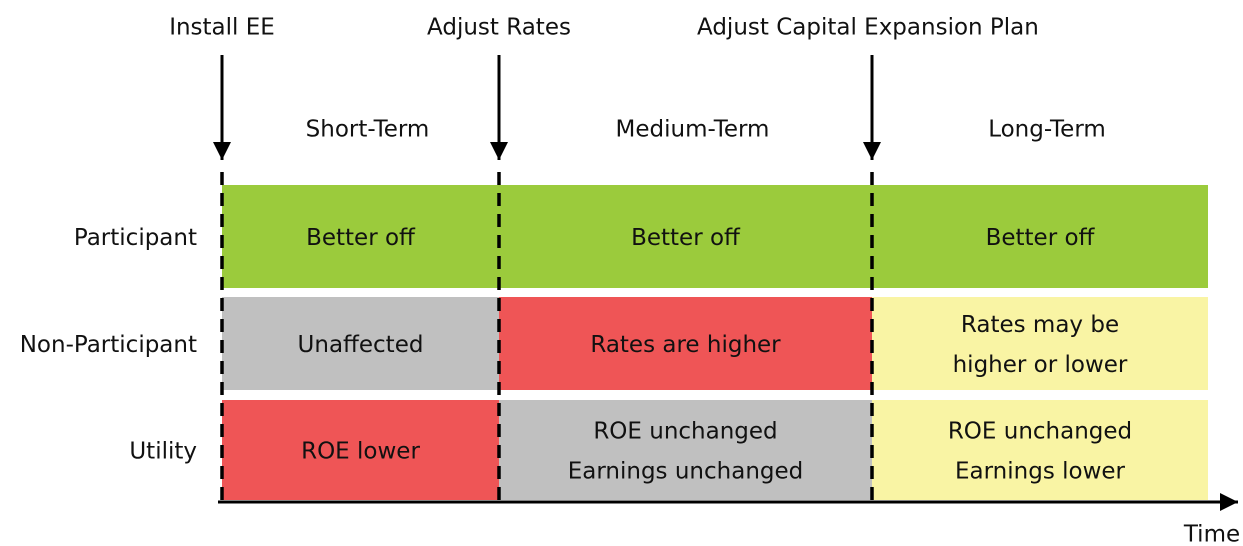  What do you see at coordinates (686, 472) in the screenshot?
I see `cell-text: Earnings unchanged` at bounding box center [686, 472].